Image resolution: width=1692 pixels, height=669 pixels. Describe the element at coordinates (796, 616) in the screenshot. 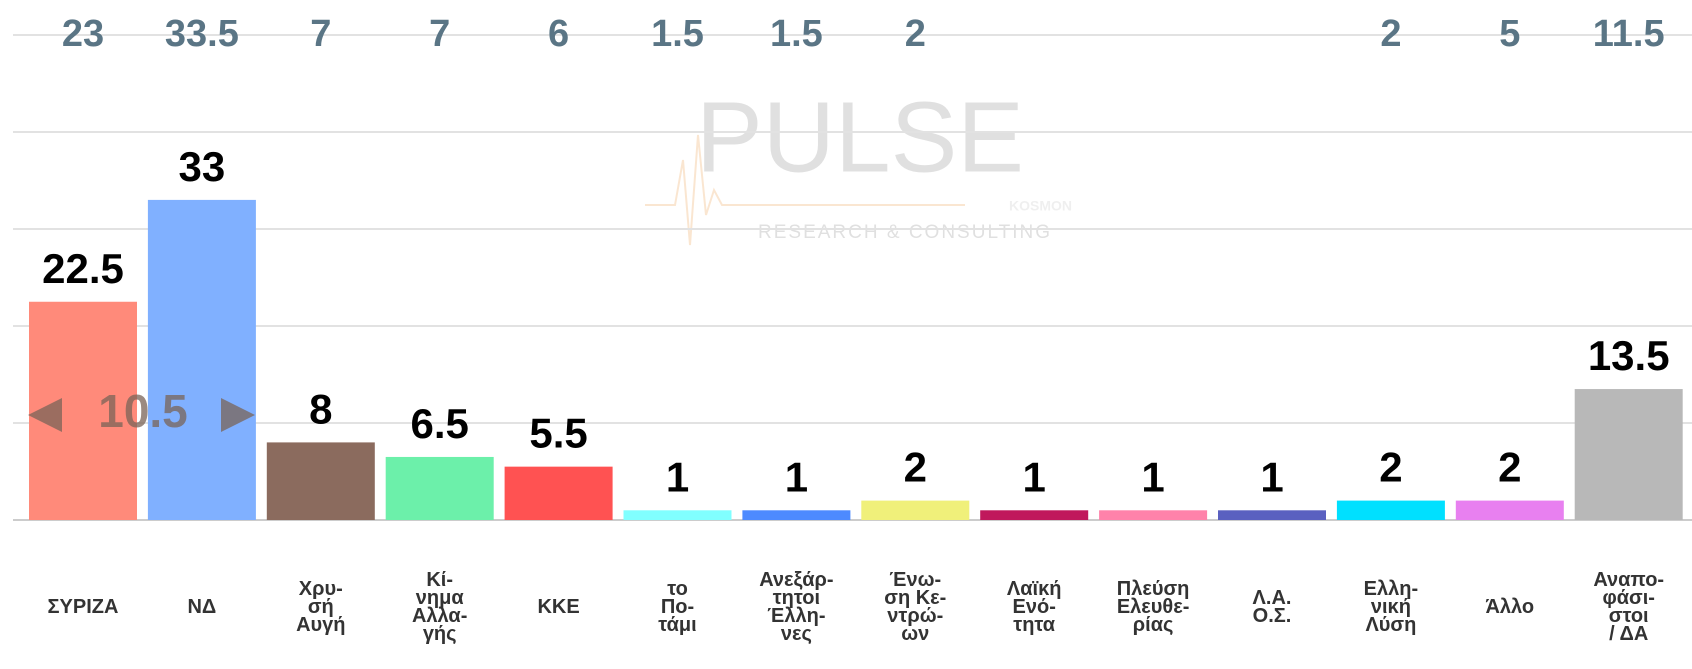

I see `x-tick-label-line: Έλλη-` at that location.